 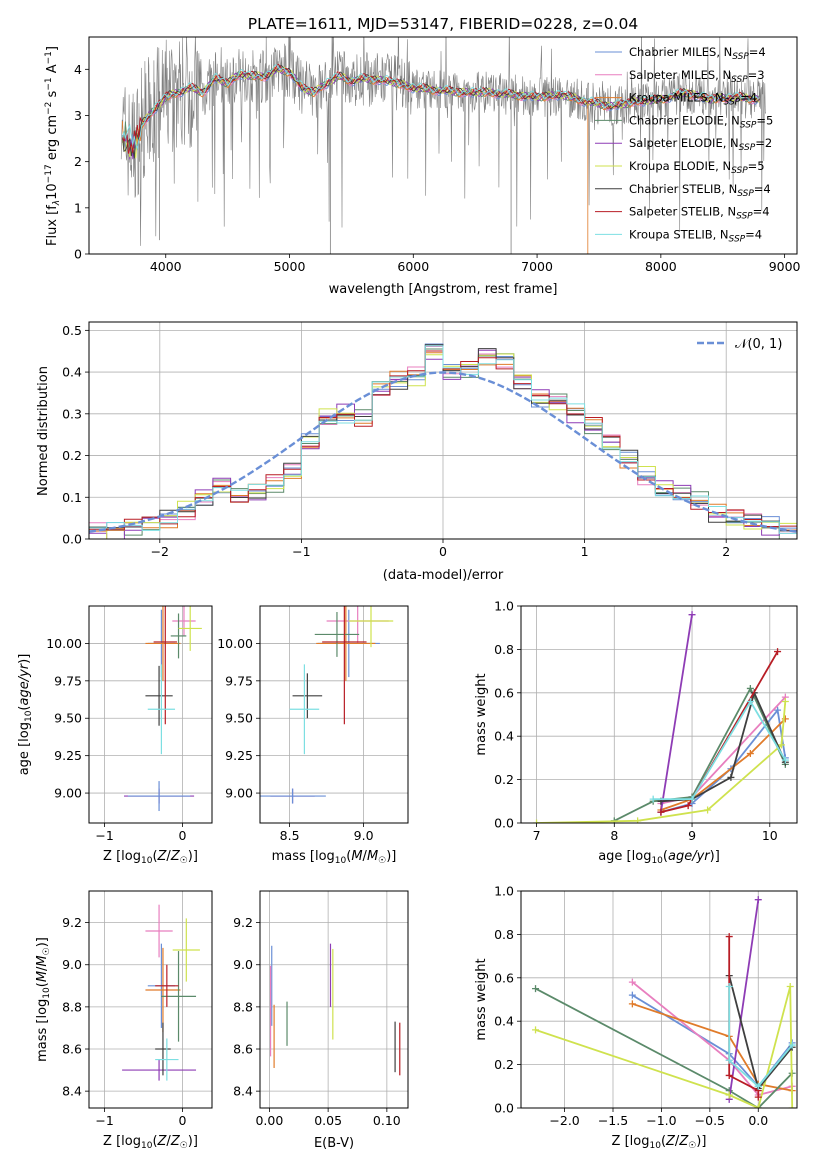 What do you see at coordinates (700, 144) in the screenshot?
I see `legend-label: Salpeter ELODIE, NSSP=2` at bounding box center [700, 144].